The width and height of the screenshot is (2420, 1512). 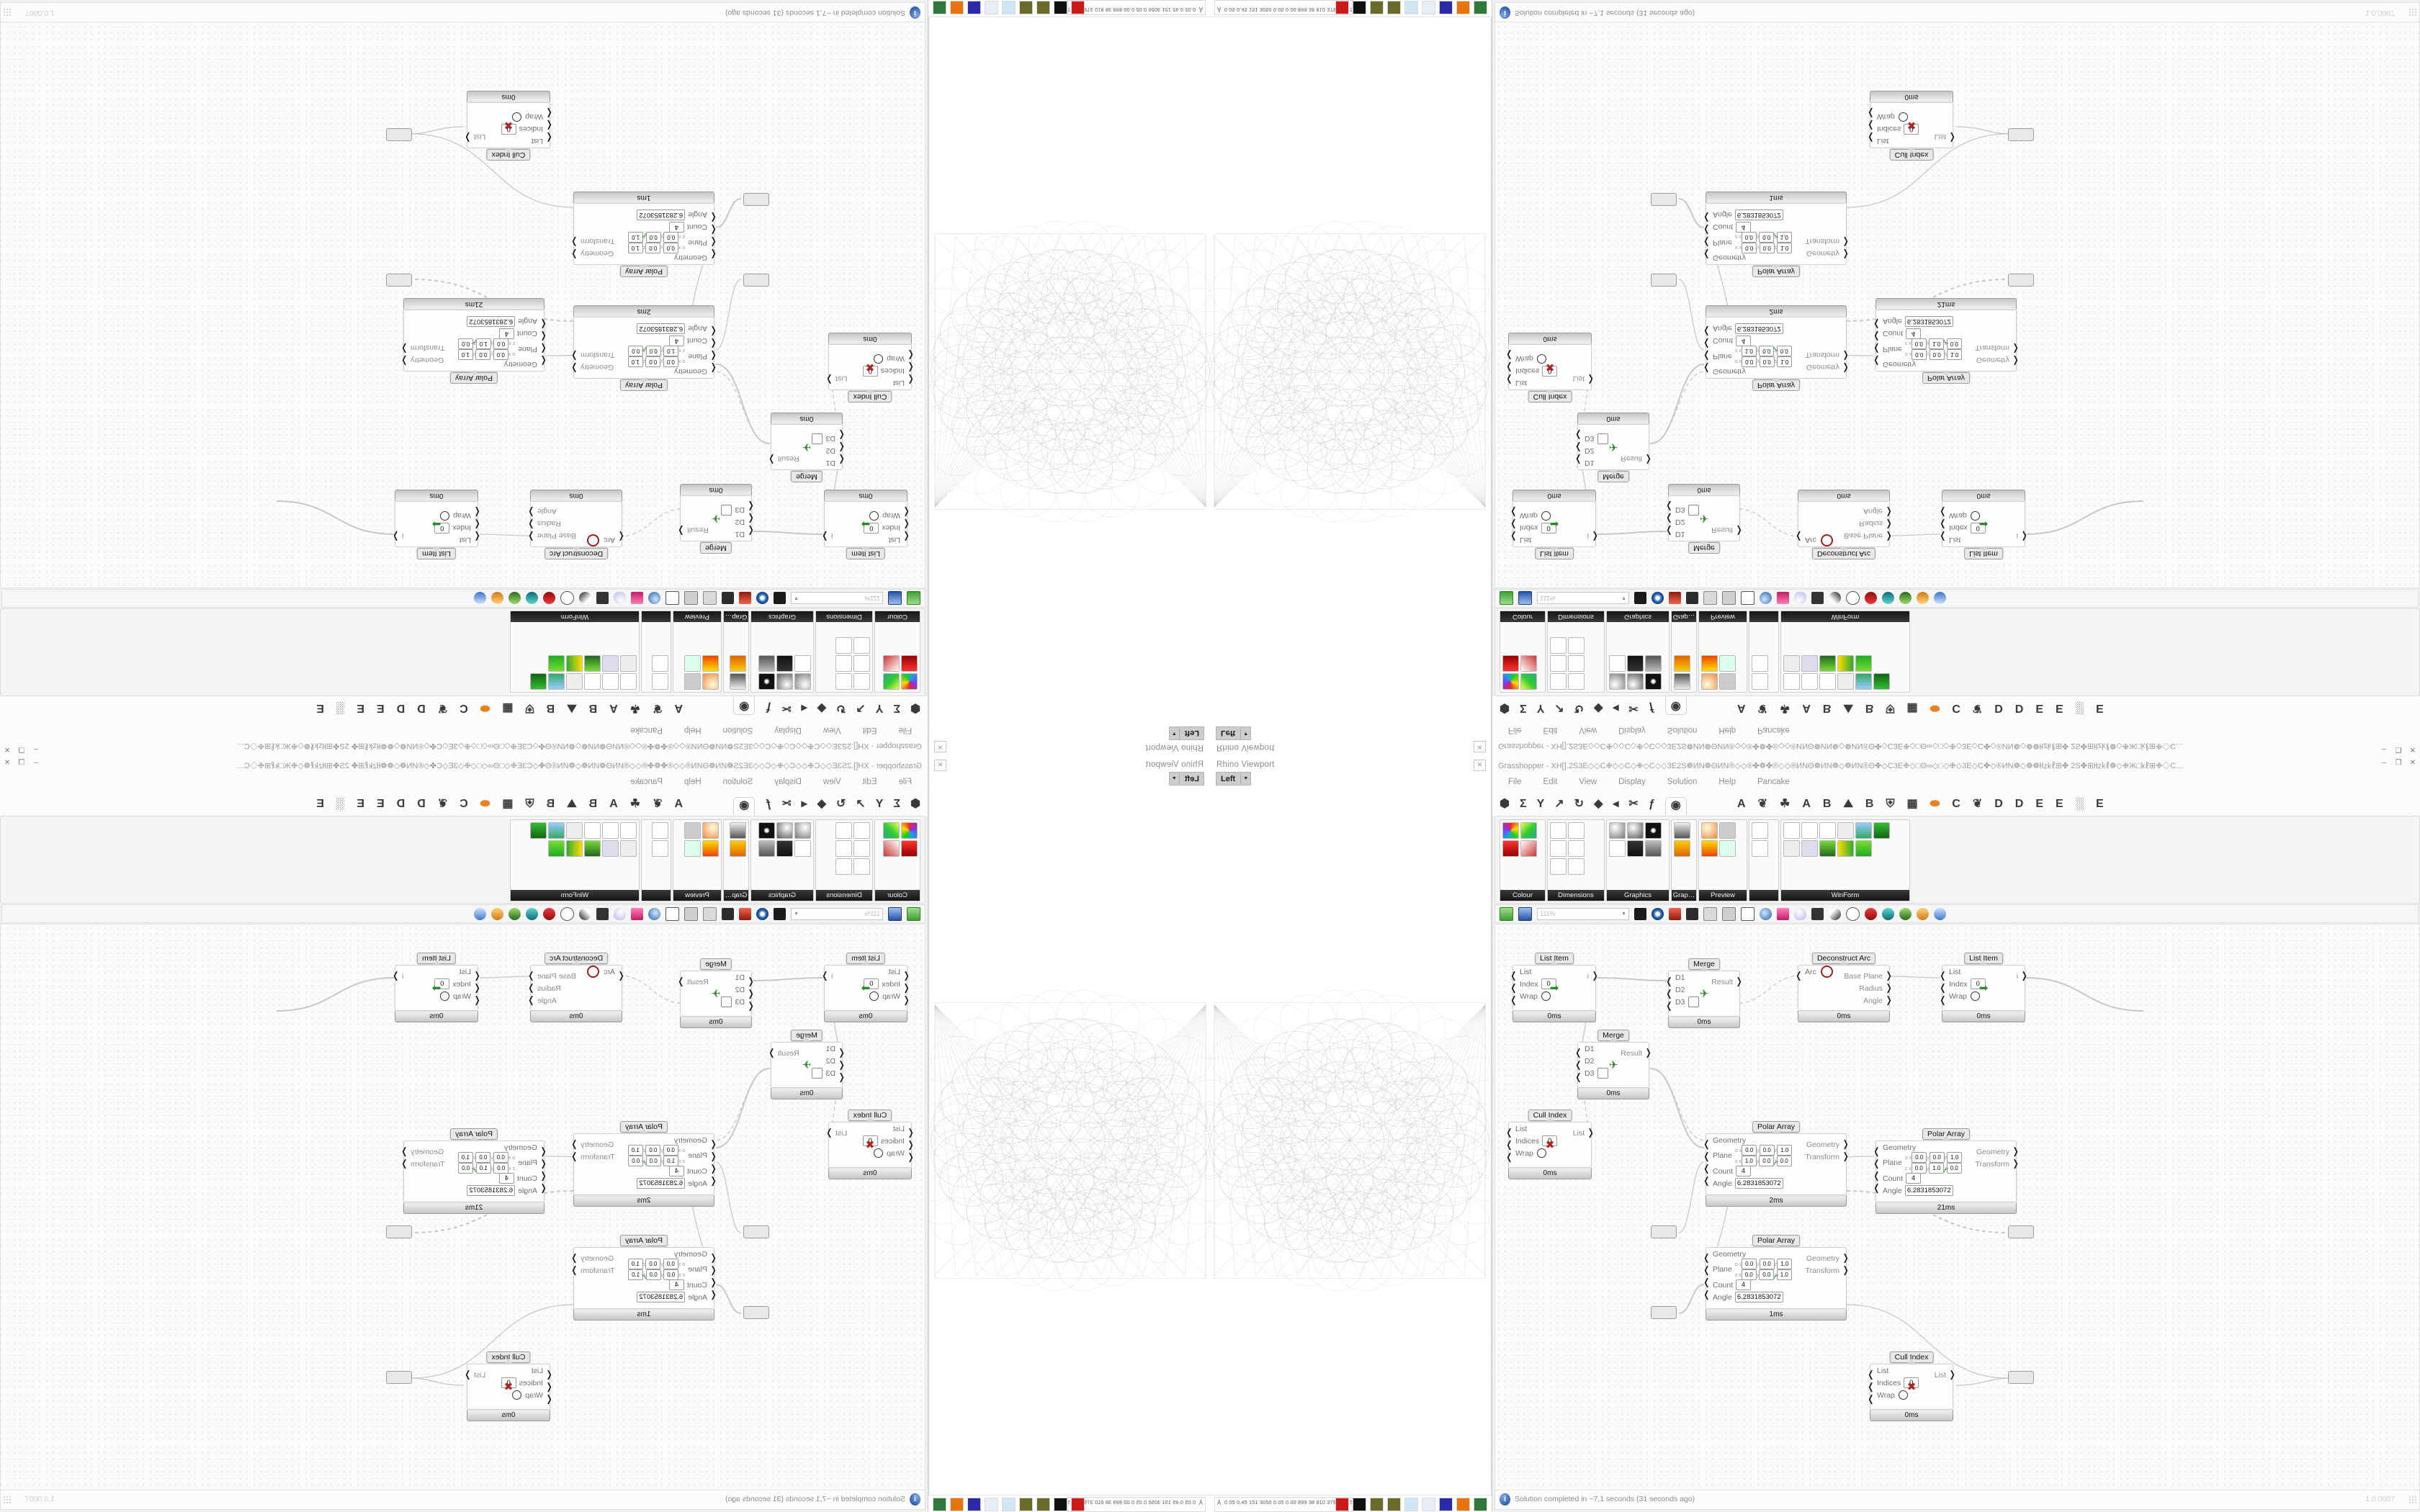 I want to click on curve-spiral-icon: ↻, so click(x=1579, y=803).